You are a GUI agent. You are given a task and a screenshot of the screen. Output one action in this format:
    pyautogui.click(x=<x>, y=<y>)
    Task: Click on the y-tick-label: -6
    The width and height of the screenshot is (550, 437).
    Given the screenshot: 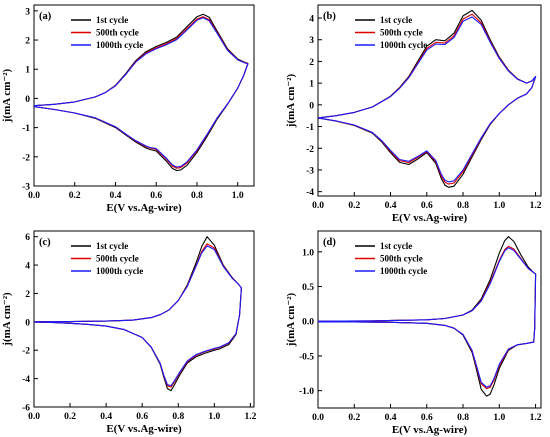 What is the action you would take?
    pyautogui.click(x=26, y=409)
    